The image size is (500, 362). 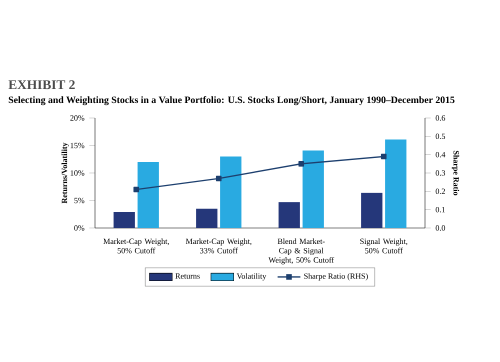 What do you see at coordinates (441, 137) in the screenshot?
I see `y2-tick-label: 0.5` at bounding box center [441, 137].